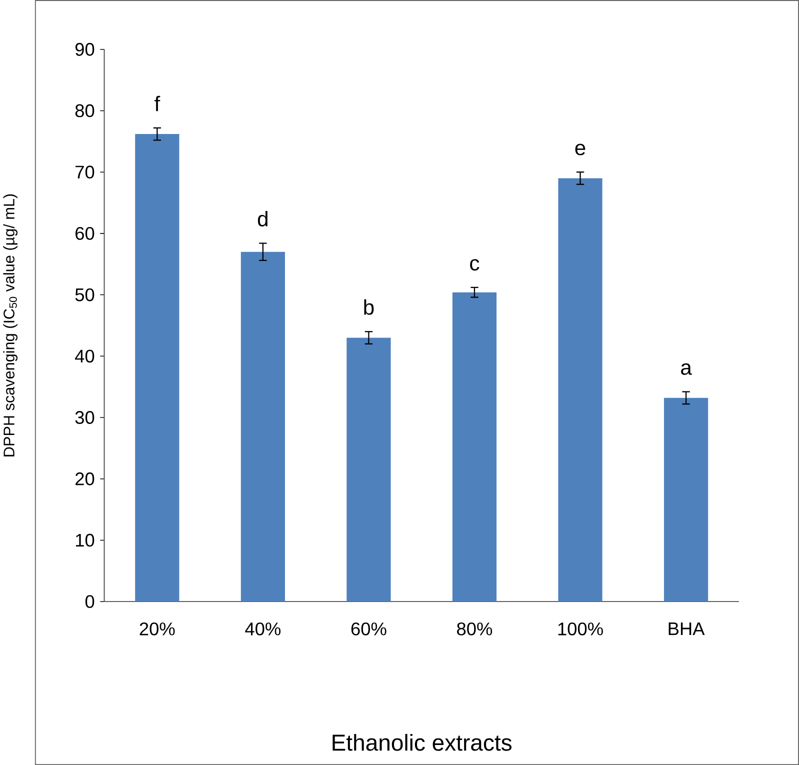 Image resolution: width=799 pixels, height=765 pixels. What do you see at coordinates (157, 104) in the screenshot?
I see `annotation: f` at bounding box center [157, 104].